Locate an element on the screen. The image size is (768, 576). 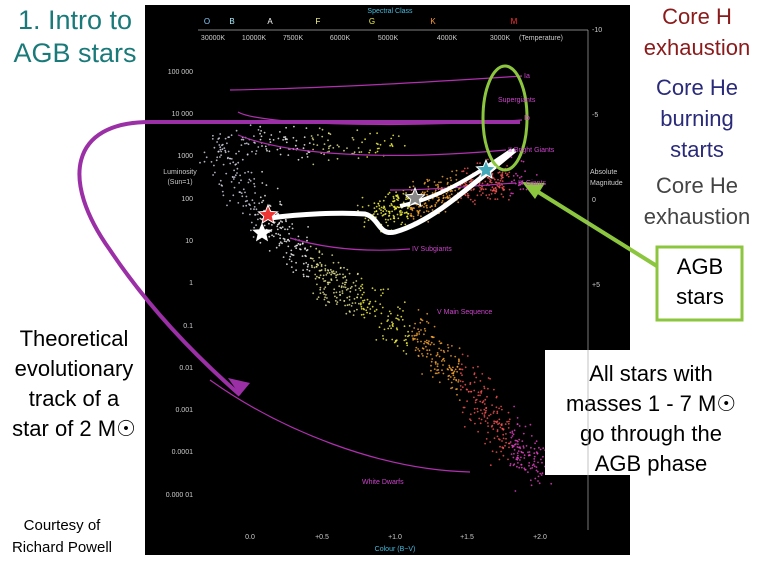
phase-label: Core He is located at coordinates (697, 87).